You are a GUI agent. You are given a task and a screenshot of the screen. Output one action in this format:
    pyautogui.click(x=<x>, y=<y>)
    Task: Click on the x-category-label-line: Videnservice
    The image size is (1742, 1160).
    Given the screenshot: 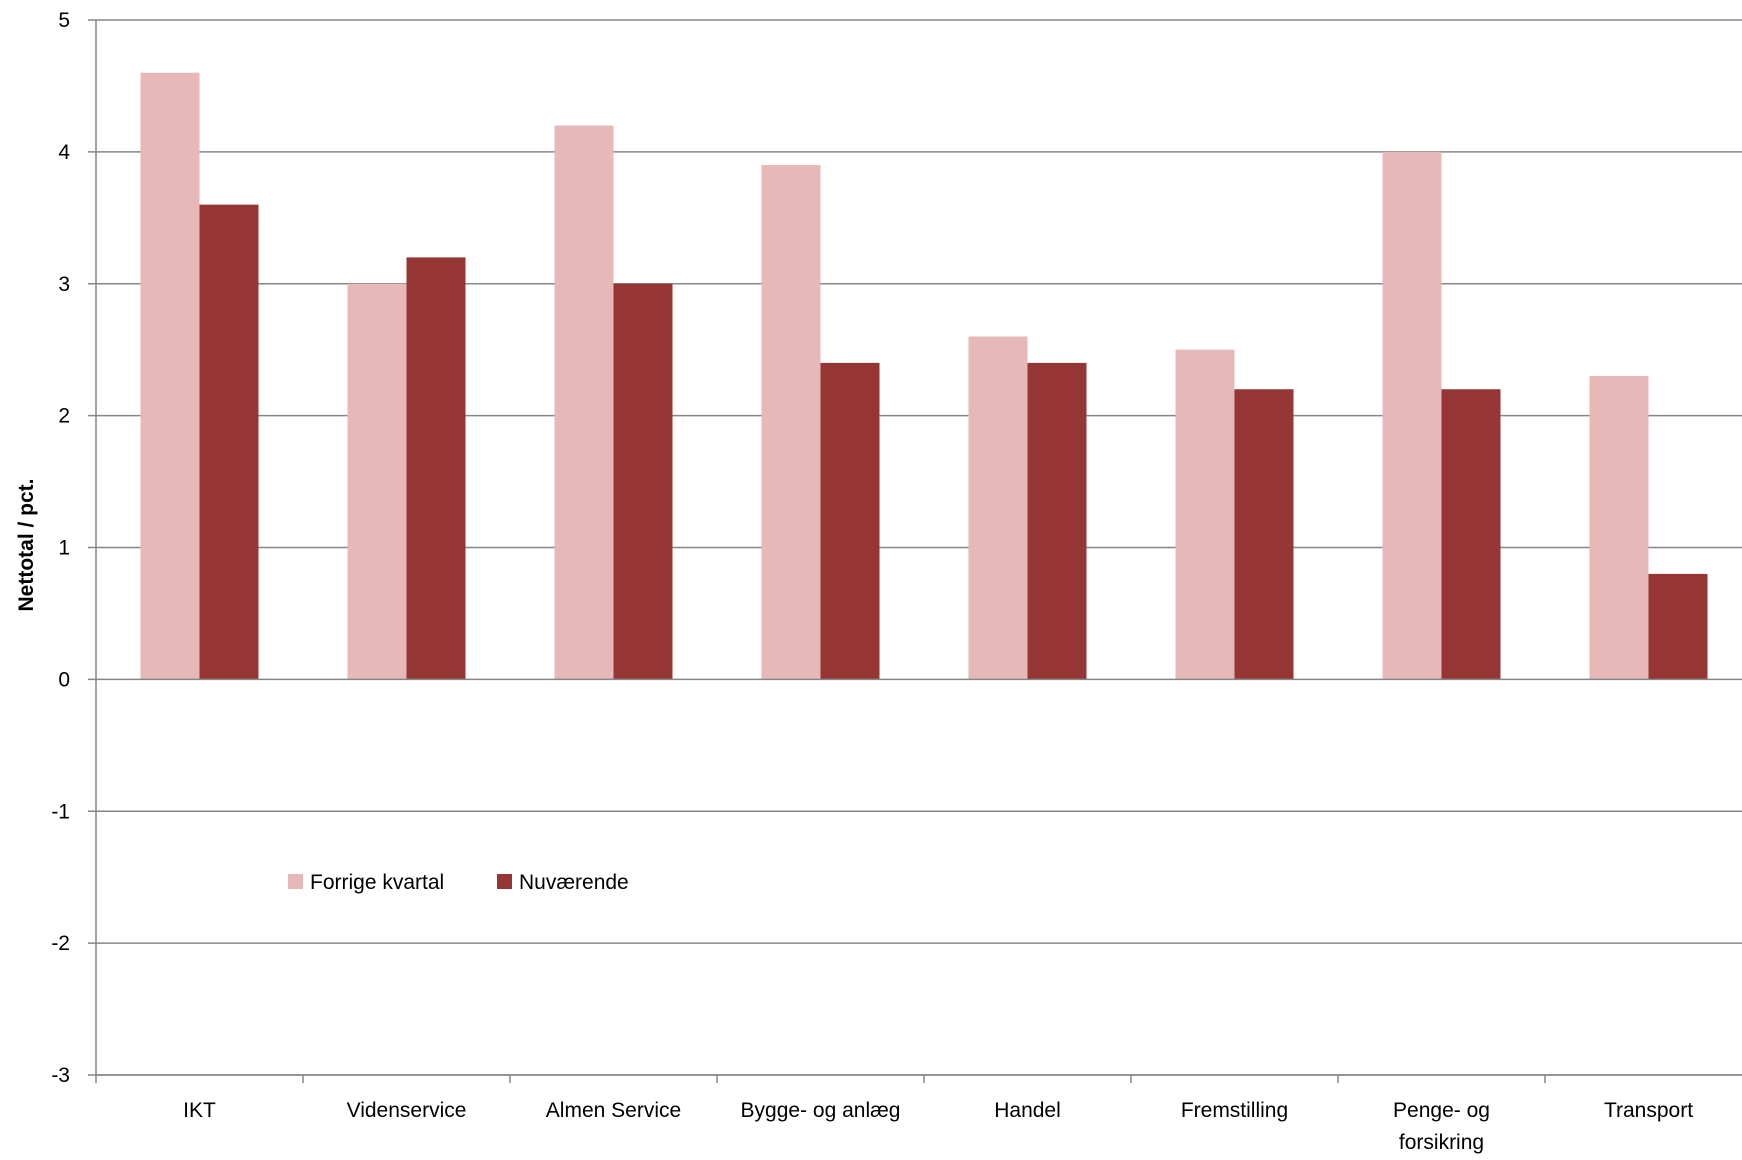 What is the action you would take?
    pyautogui.click(x=407, y=1110)
    